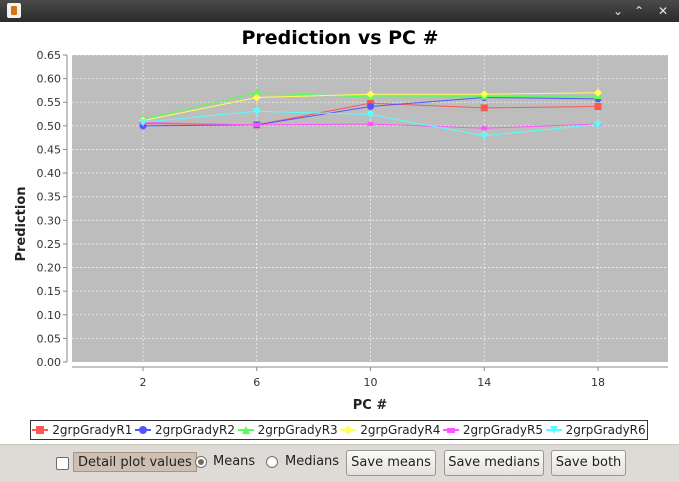 The image size is (679, 482). Describe the element at coordinates (49, 362) in the screenshot. I see `y-tick-label: 0.00` at that location.